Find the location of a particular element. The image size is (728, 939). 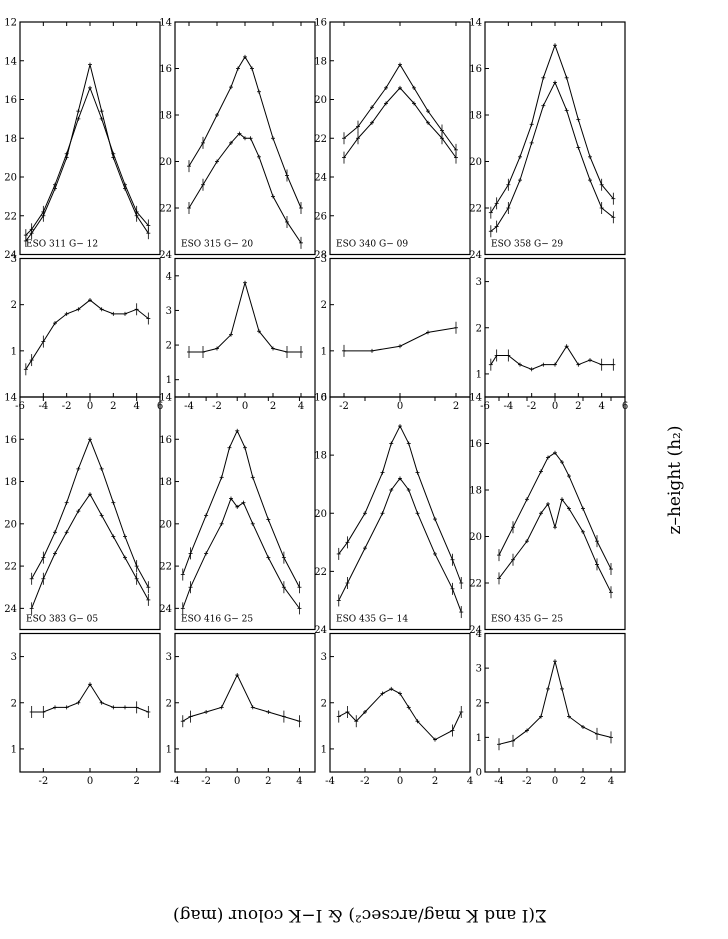

galaxy-name-7: ESO 435 G− 25 is located at coordinates (527, 620).